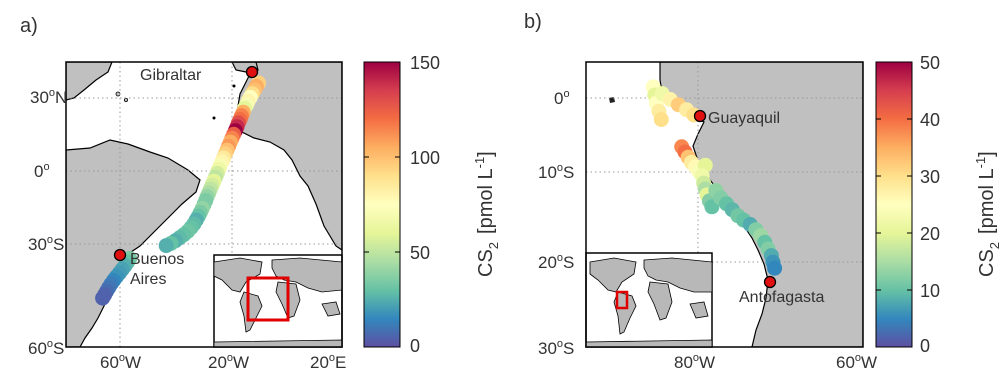  Describe the element at coordinates (120, 255) in the screenshot. I see `buenos-aires-marker` at that location.